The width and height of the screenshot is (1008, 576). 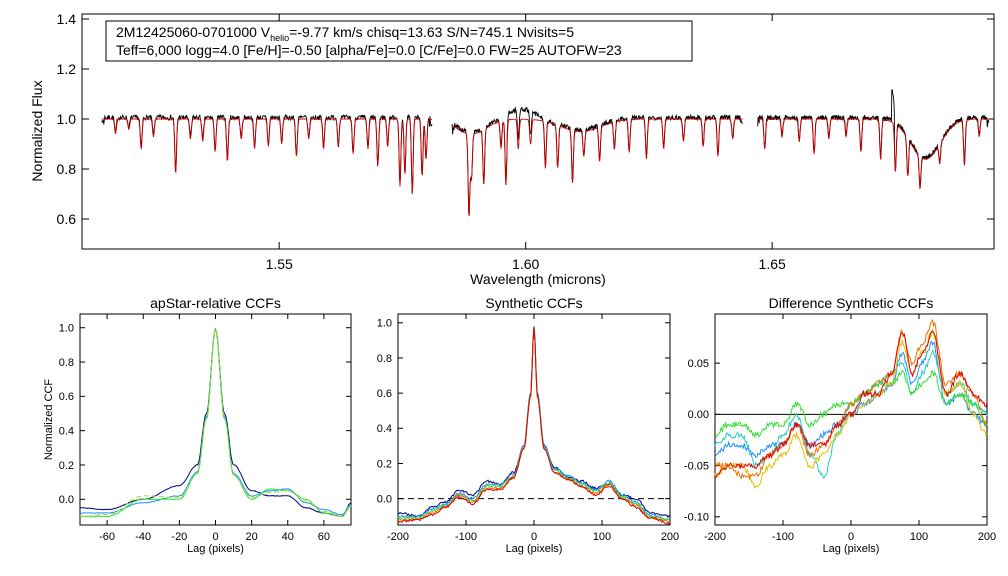 What do you see at coordinates (698, 364) in the screenshot?
I see `y-tick-label: 0.05` at bounding box center [698, 364].